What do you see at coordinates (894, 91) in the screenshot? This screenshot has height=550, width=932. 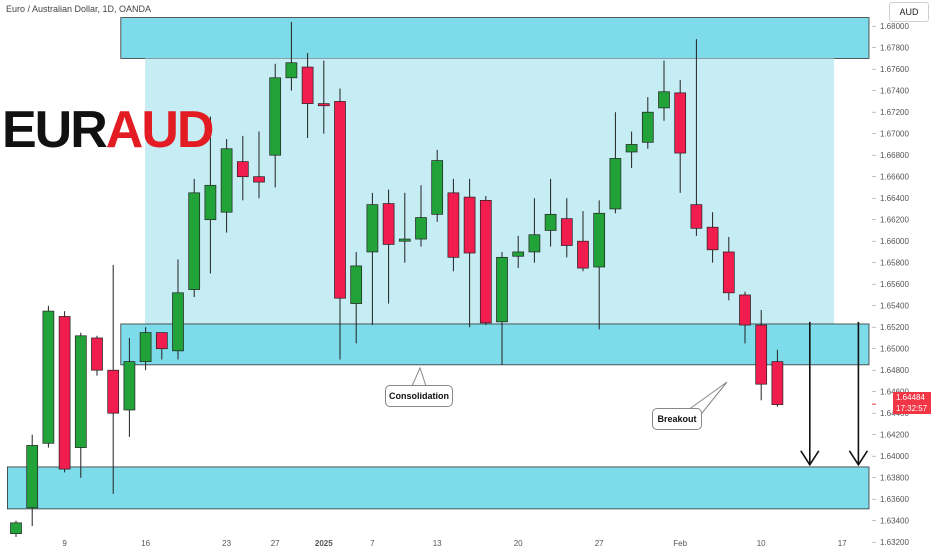 I see `y-tick-label: 1.67400` at bounding box center [894, 91].